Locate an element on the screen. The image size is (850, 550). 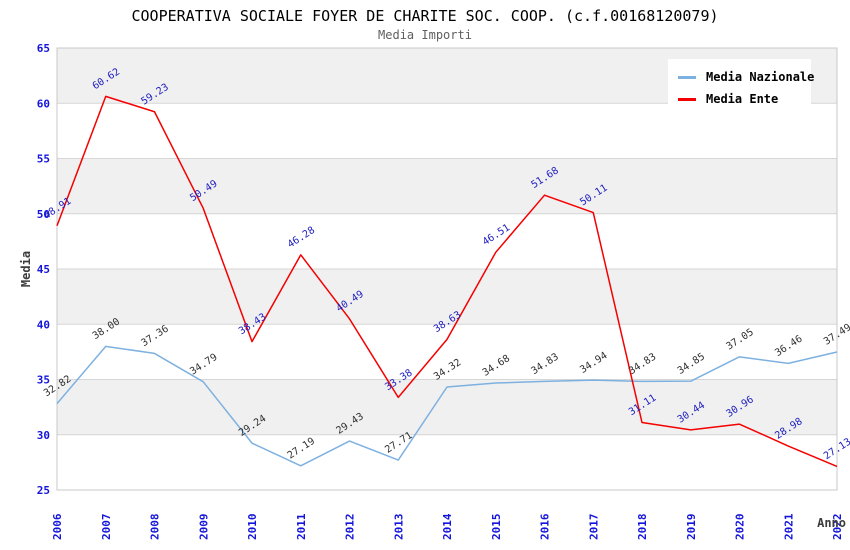
x-tick-label: 2009 is located at coordinates (203, 527).